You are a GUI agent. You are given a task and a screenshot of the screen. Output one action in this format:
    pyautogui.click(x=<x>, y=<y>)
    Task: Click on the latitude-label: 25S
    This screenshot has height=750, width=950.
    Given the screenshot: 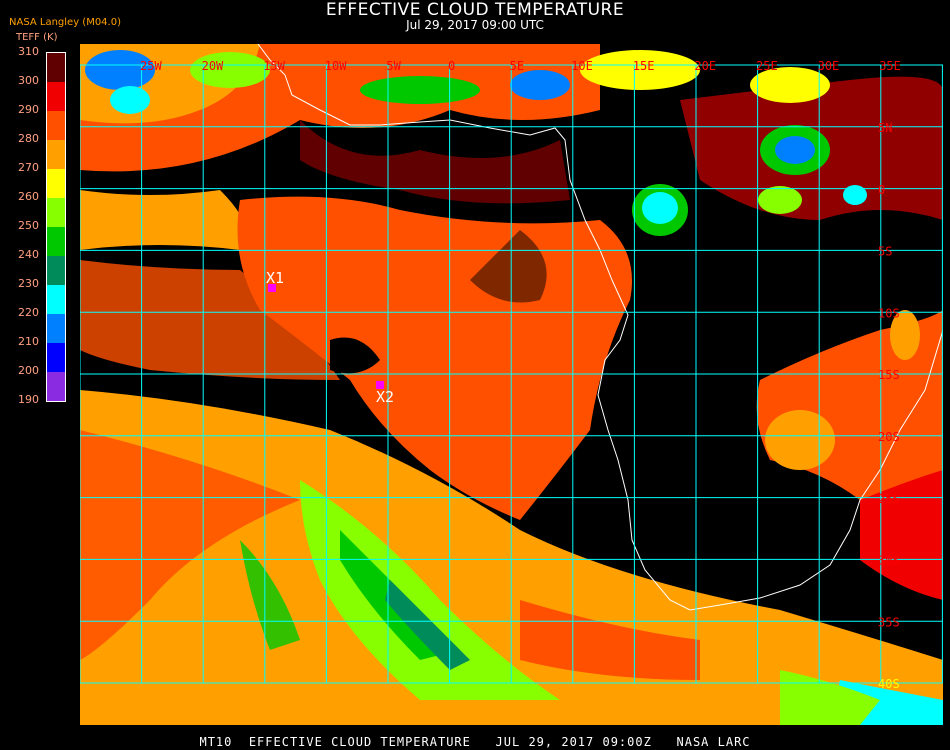 What is the action you would take?
    pyautogui.click(x=889, y=499)
    